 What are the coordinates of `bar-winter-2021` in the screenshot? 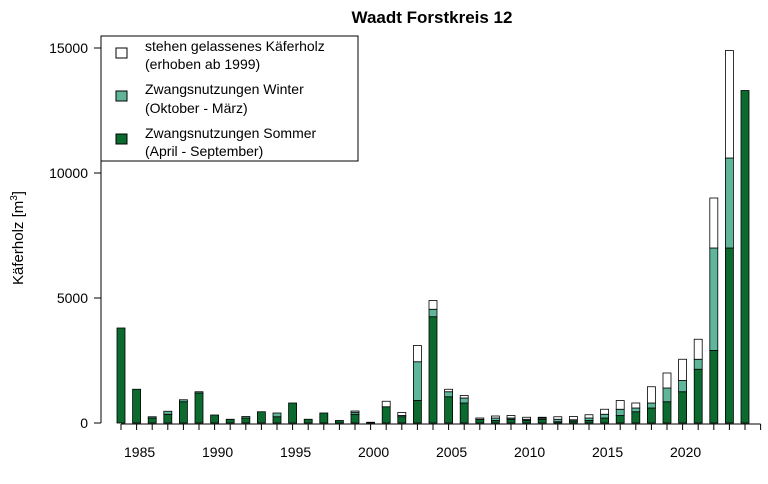 It's located at (698, 364).